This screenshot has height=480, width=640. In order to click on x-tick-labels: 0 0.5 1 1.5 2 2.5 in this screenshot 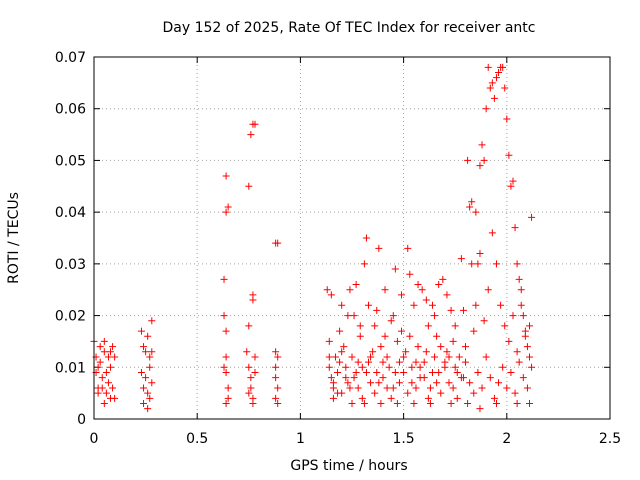, I will do `click(356, 439)`.